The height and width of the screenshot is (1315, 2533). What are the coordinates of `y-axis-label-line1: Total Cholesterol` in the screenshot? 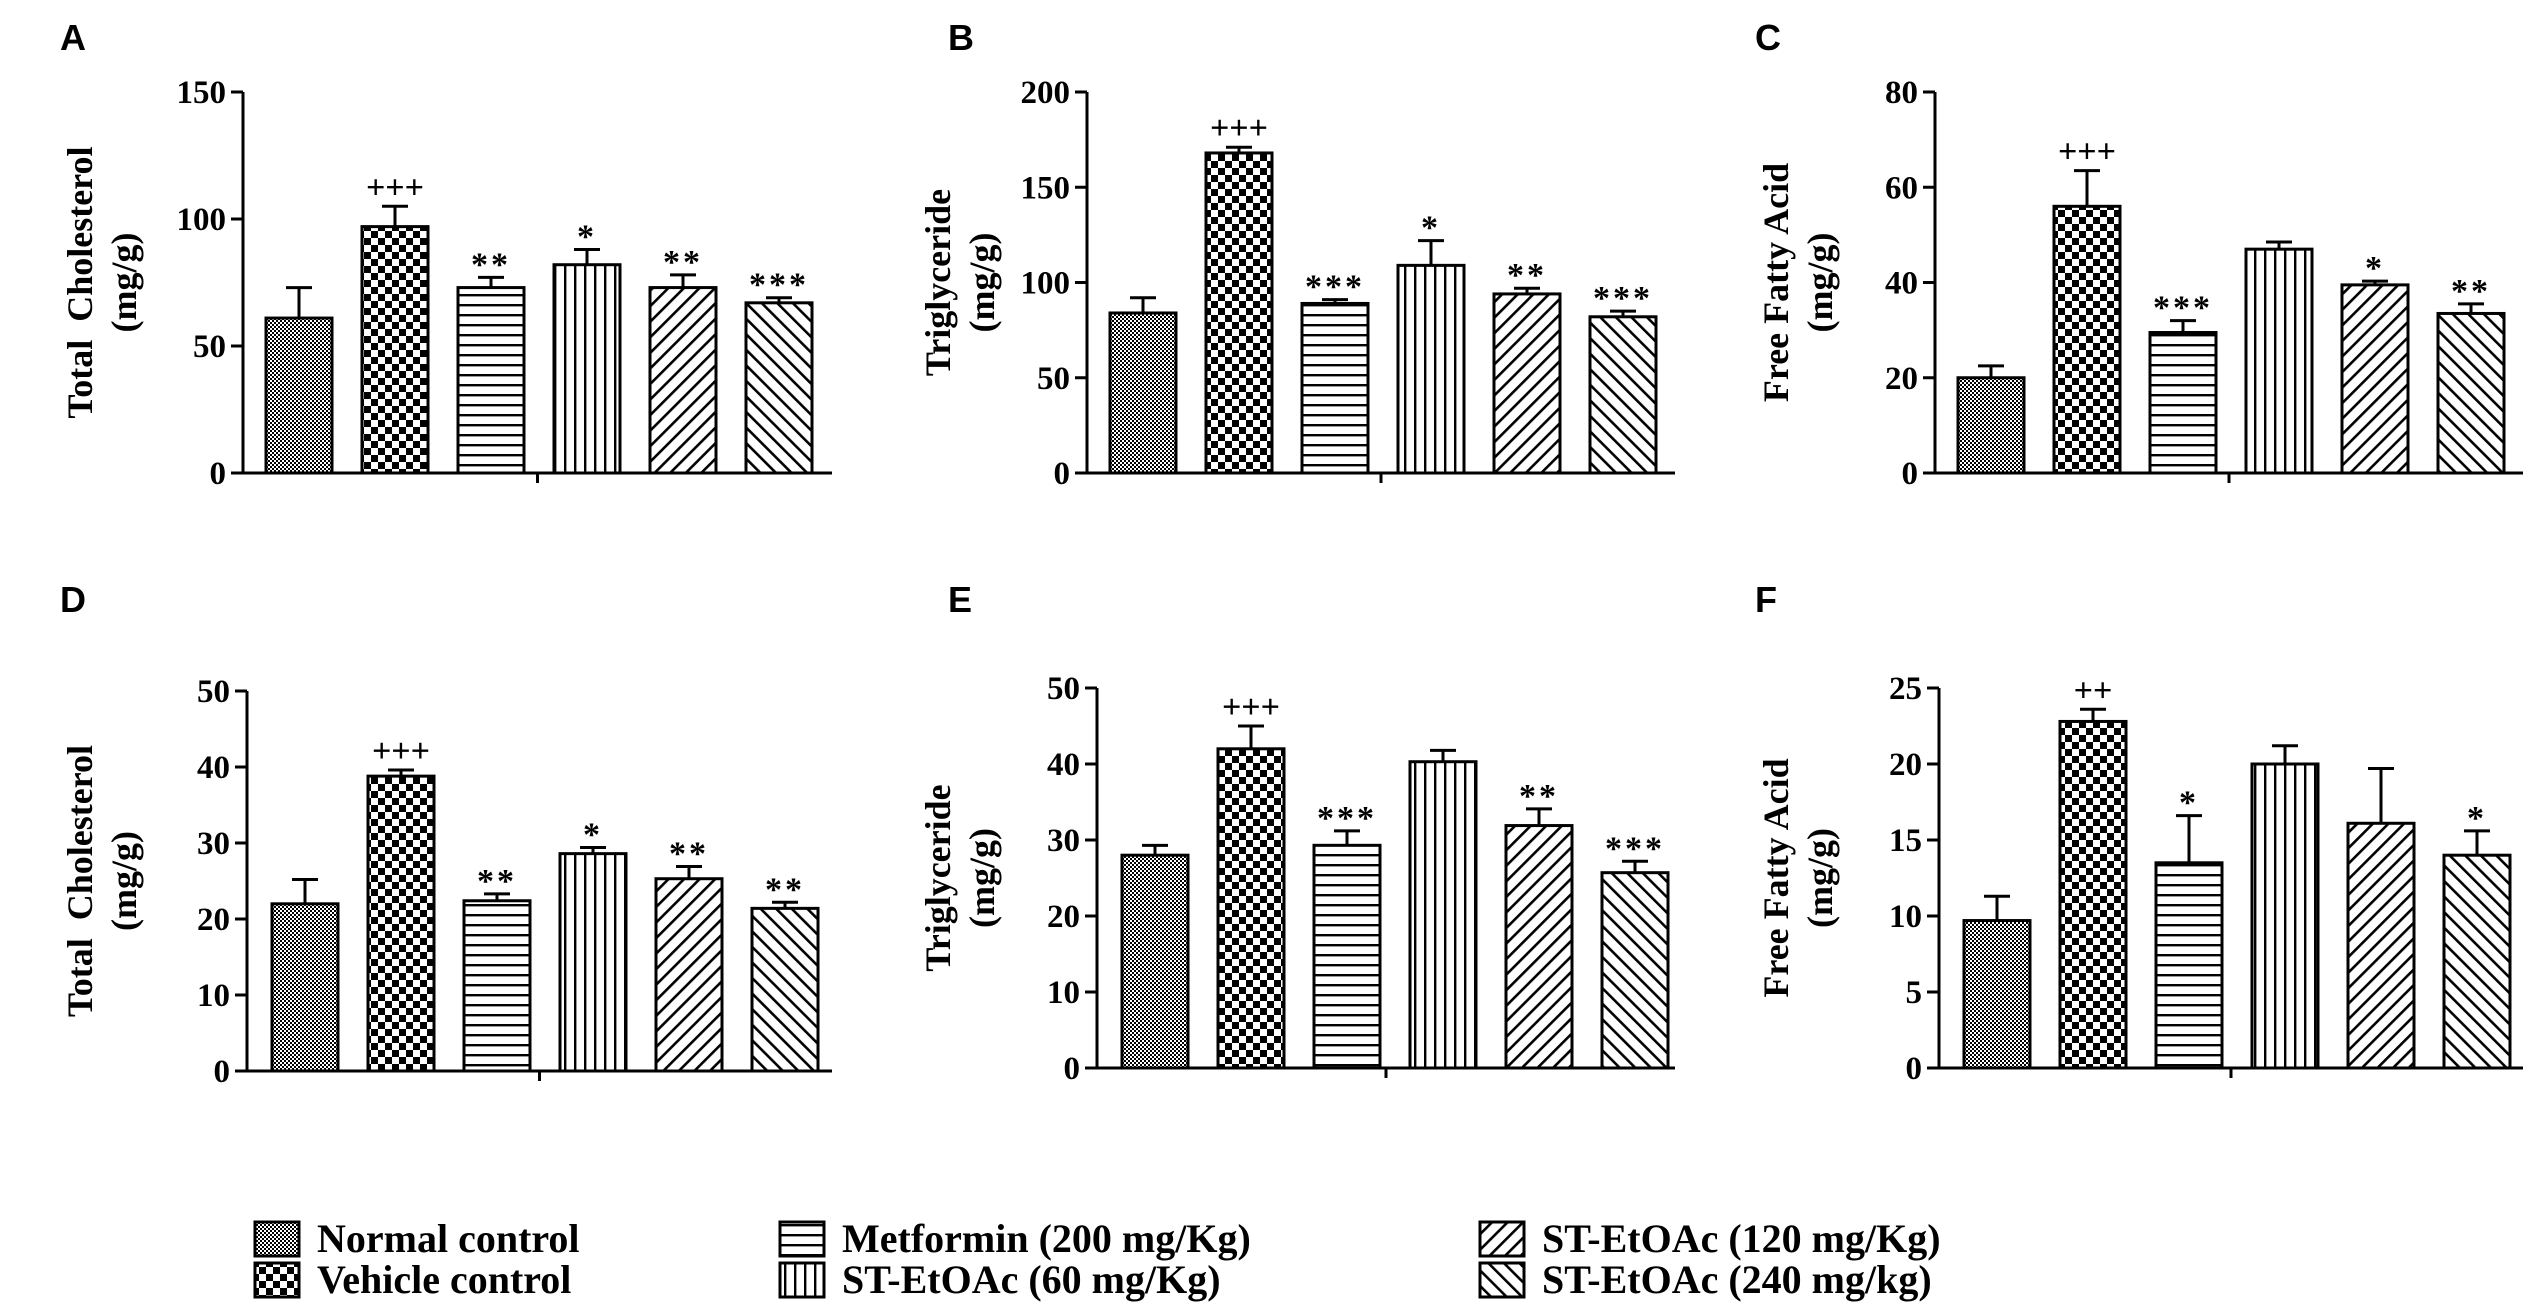 It's located at (80, 282).